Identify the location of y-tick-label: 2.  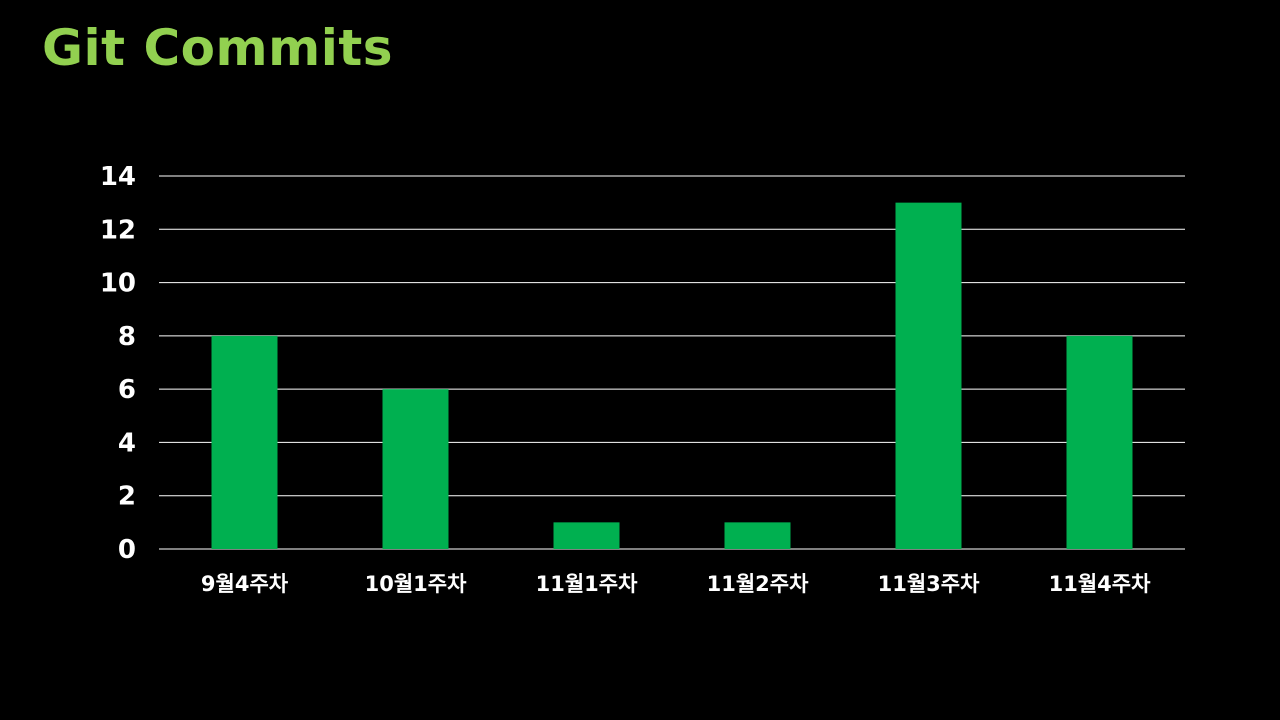
(127, 497).